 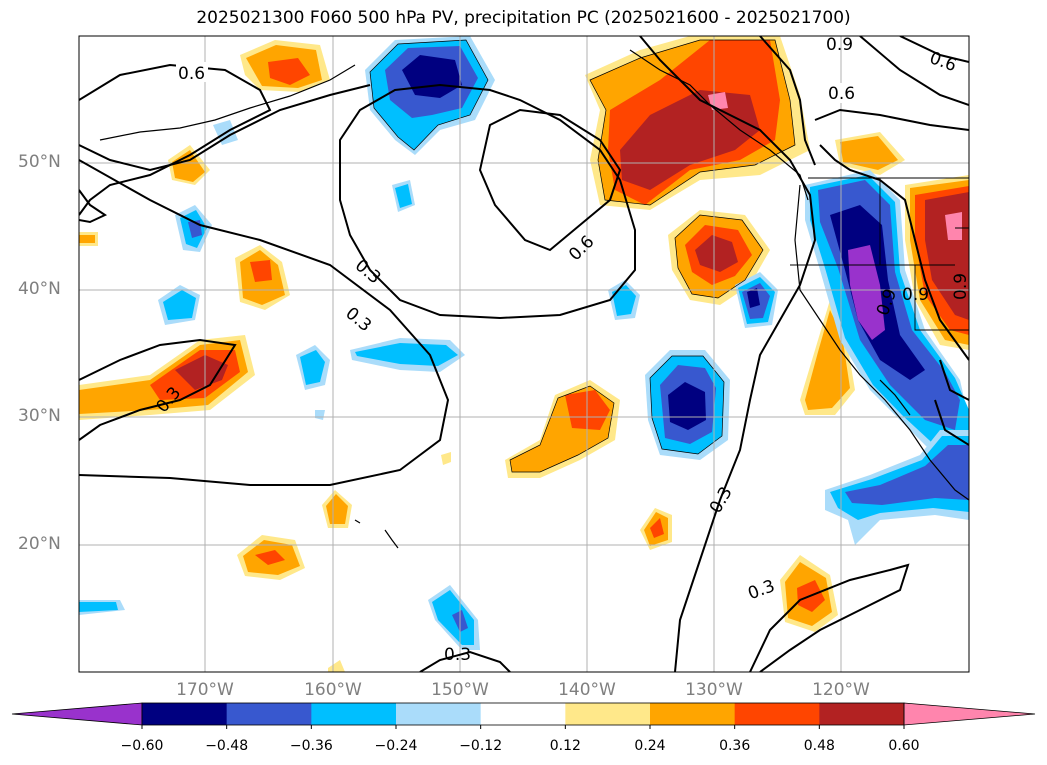 I want to click on lat-label: 40°N, so click(x=39, y=289).